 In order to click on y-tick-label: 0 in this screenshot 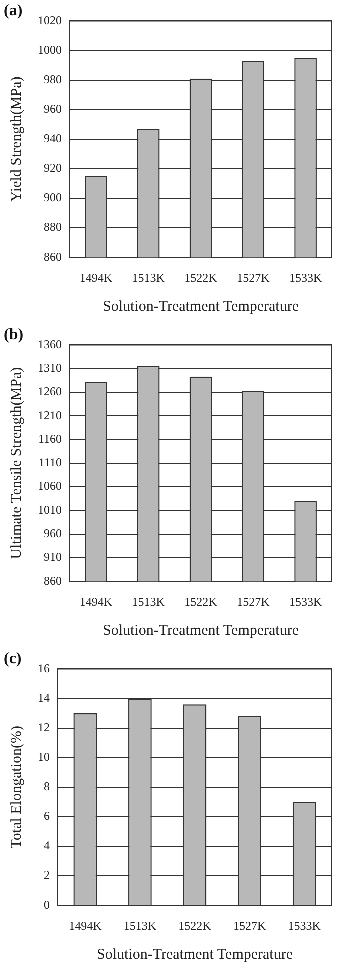, I will do `click(47, 905)`.